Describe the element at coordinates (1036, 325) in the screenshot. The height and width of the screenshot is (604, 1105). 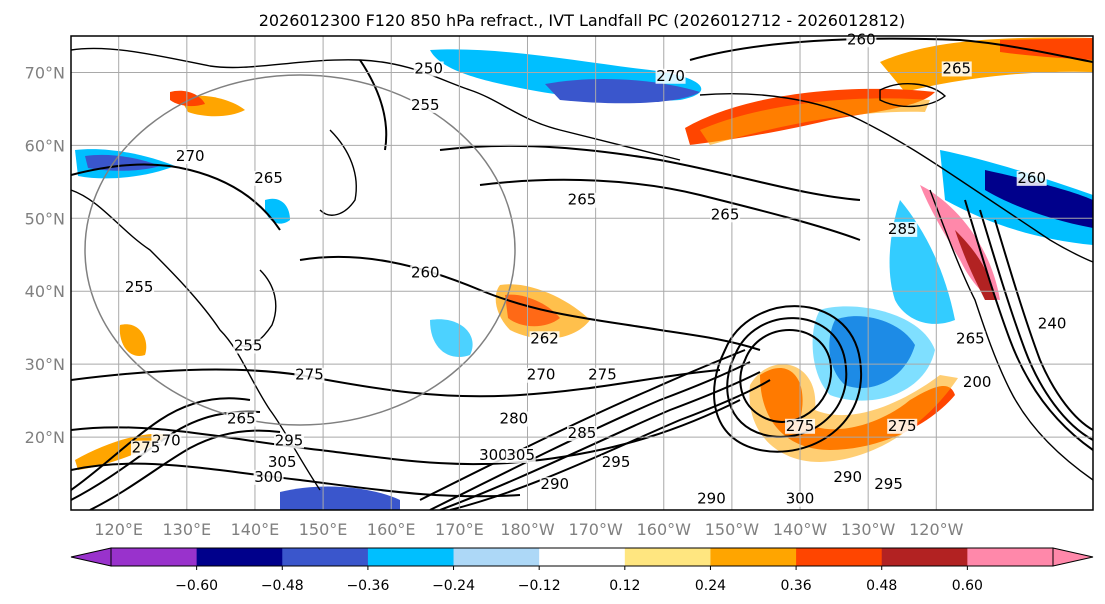
I see `contour-coast2` at that location.